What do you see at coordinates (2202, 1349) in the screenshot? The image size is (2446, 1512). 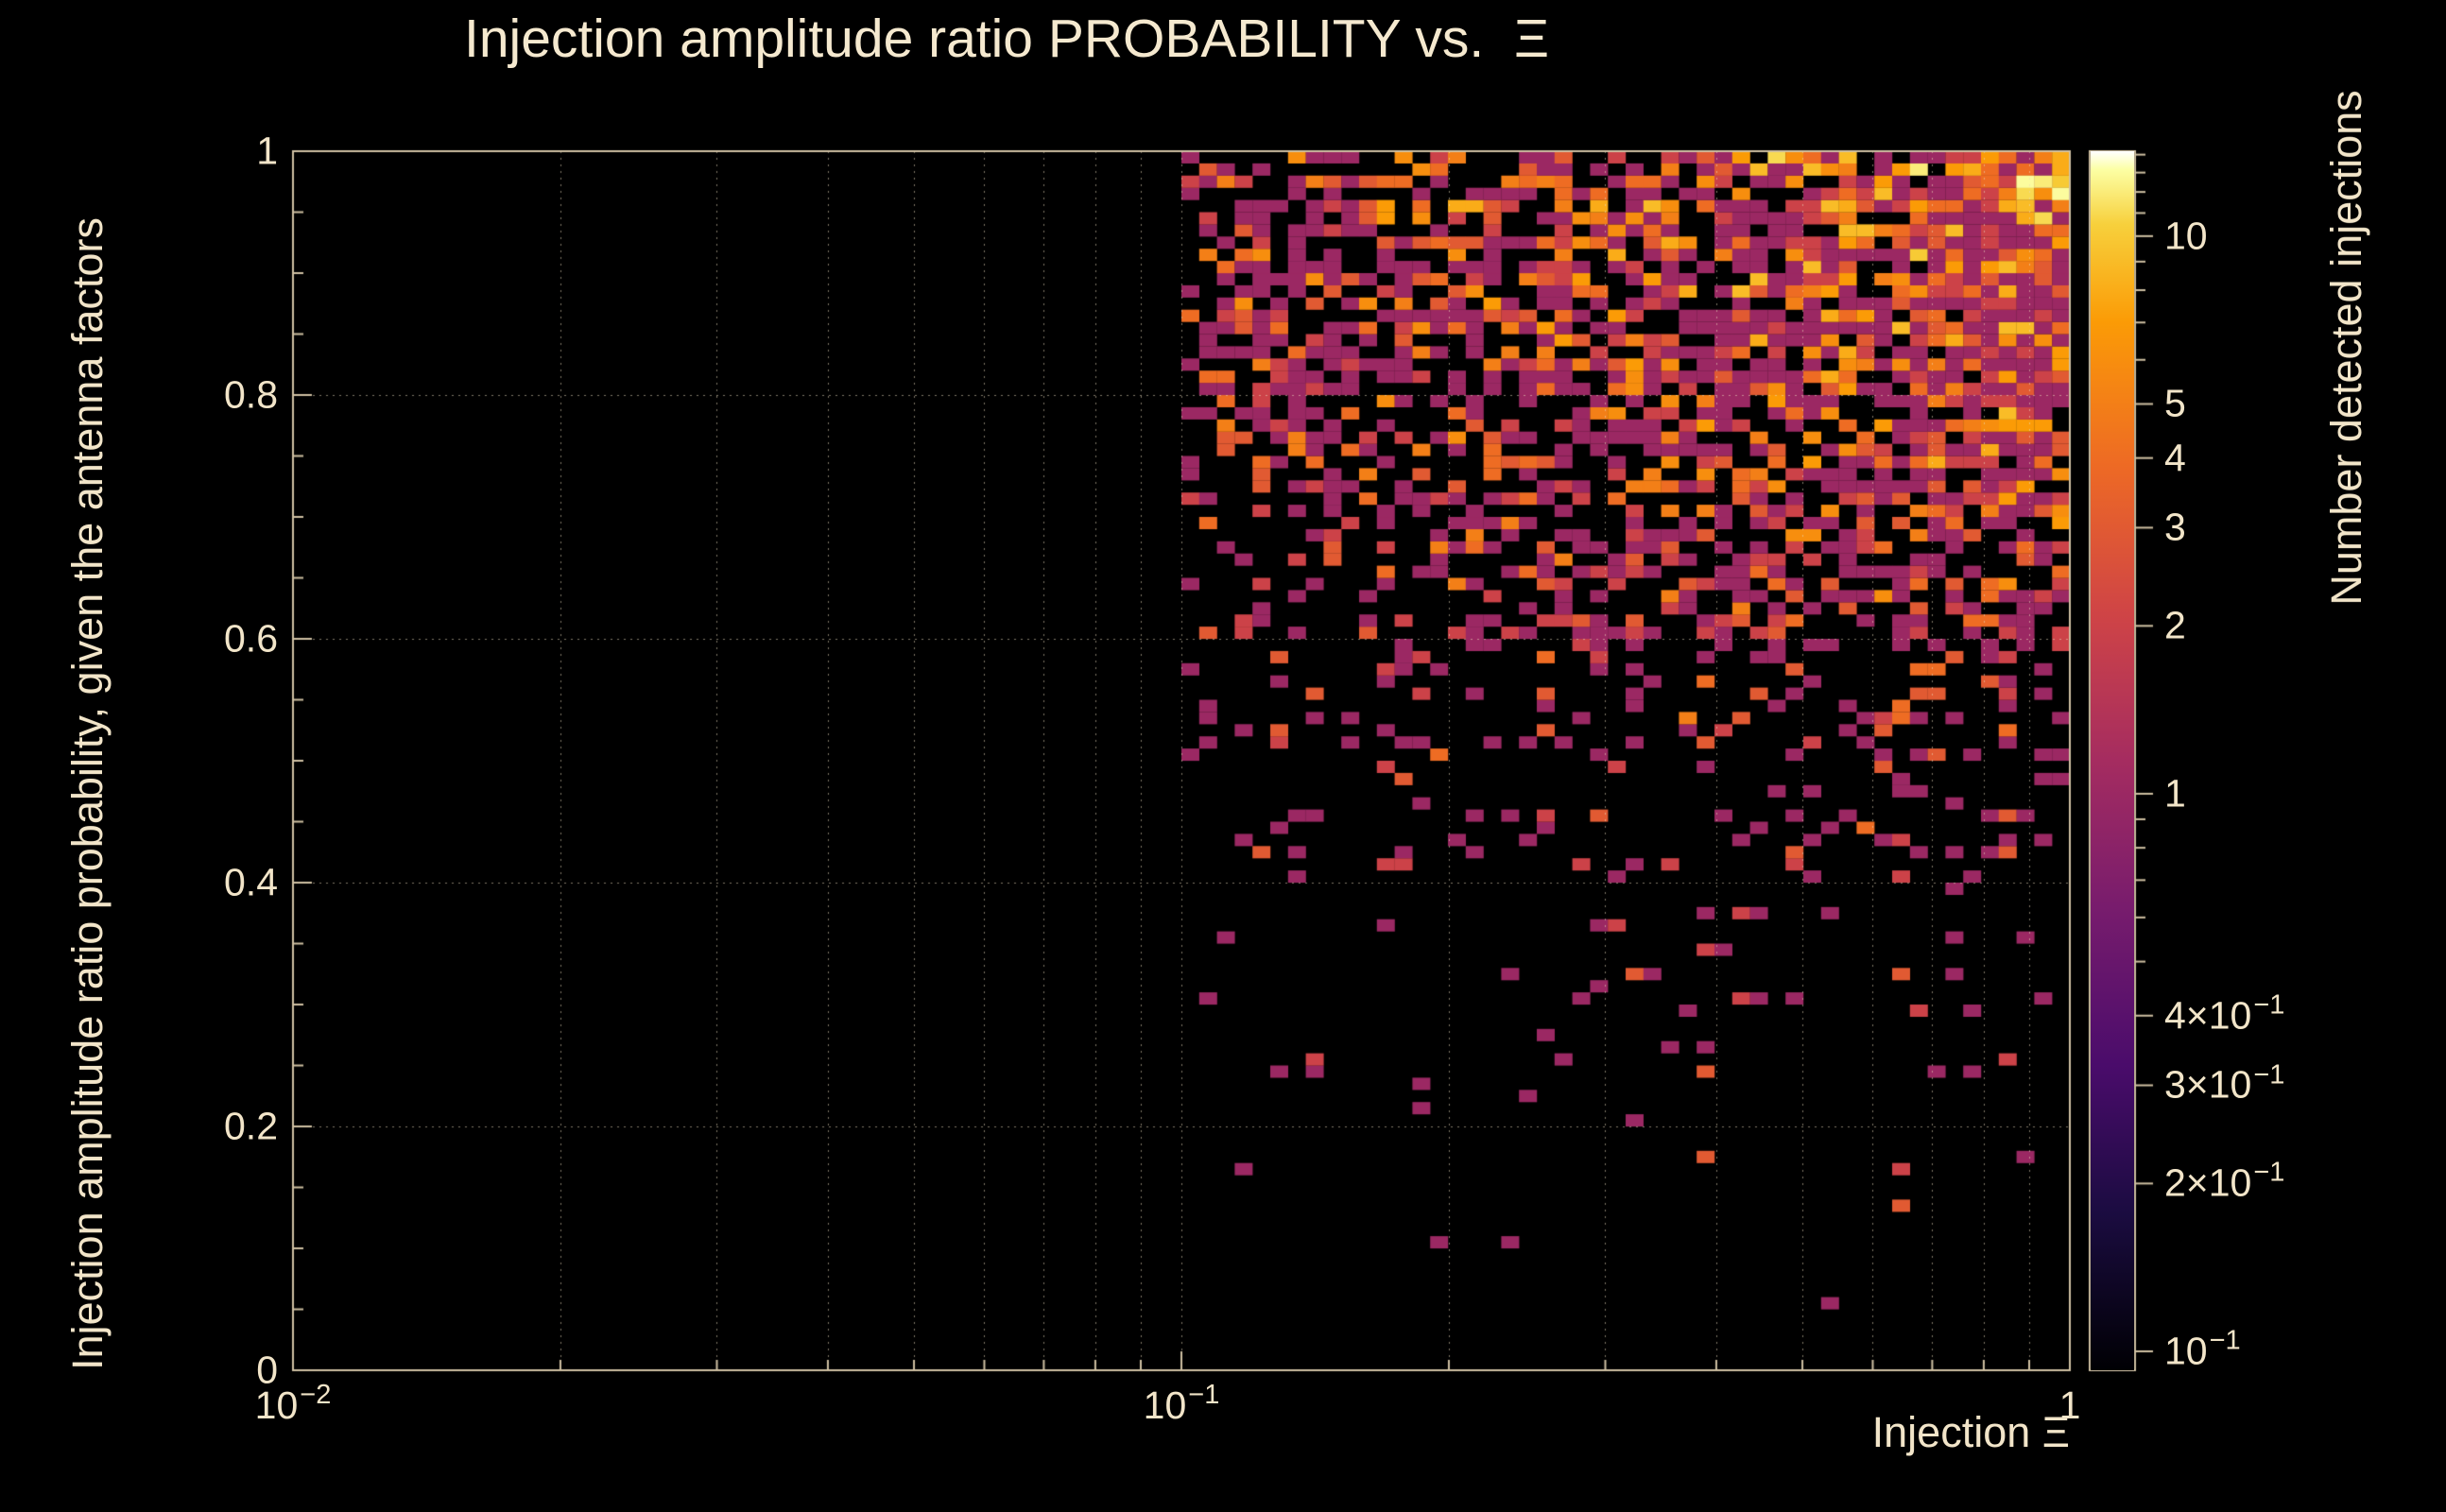 I see `colorbar-tick-label: 10−1` at bounding box center [2202, 1349].